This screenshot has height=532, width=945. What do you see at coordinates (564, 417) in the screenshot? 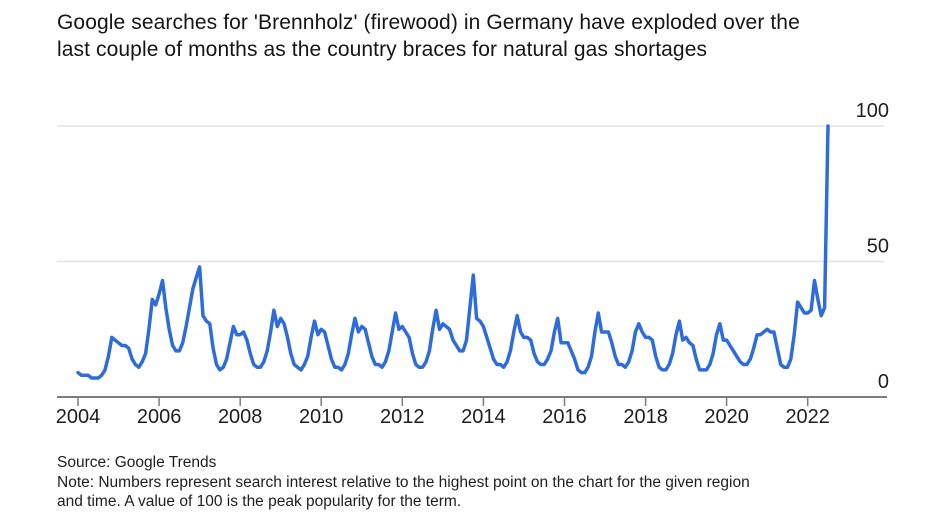
I see `x-axis-label-2016: 2016` at bounding box center [564, 417].